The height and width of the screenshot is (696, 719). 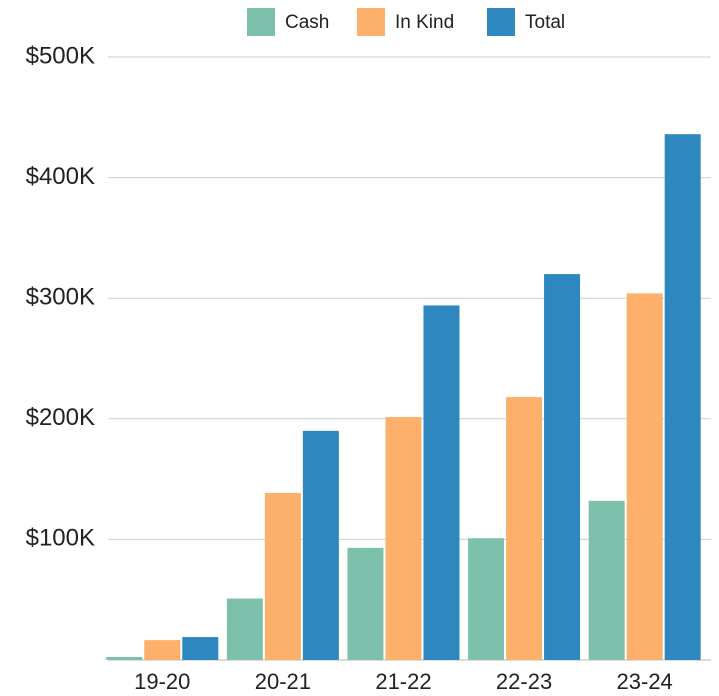 I want to click on y-tick-label: $100K, so click(x=60, y=538).